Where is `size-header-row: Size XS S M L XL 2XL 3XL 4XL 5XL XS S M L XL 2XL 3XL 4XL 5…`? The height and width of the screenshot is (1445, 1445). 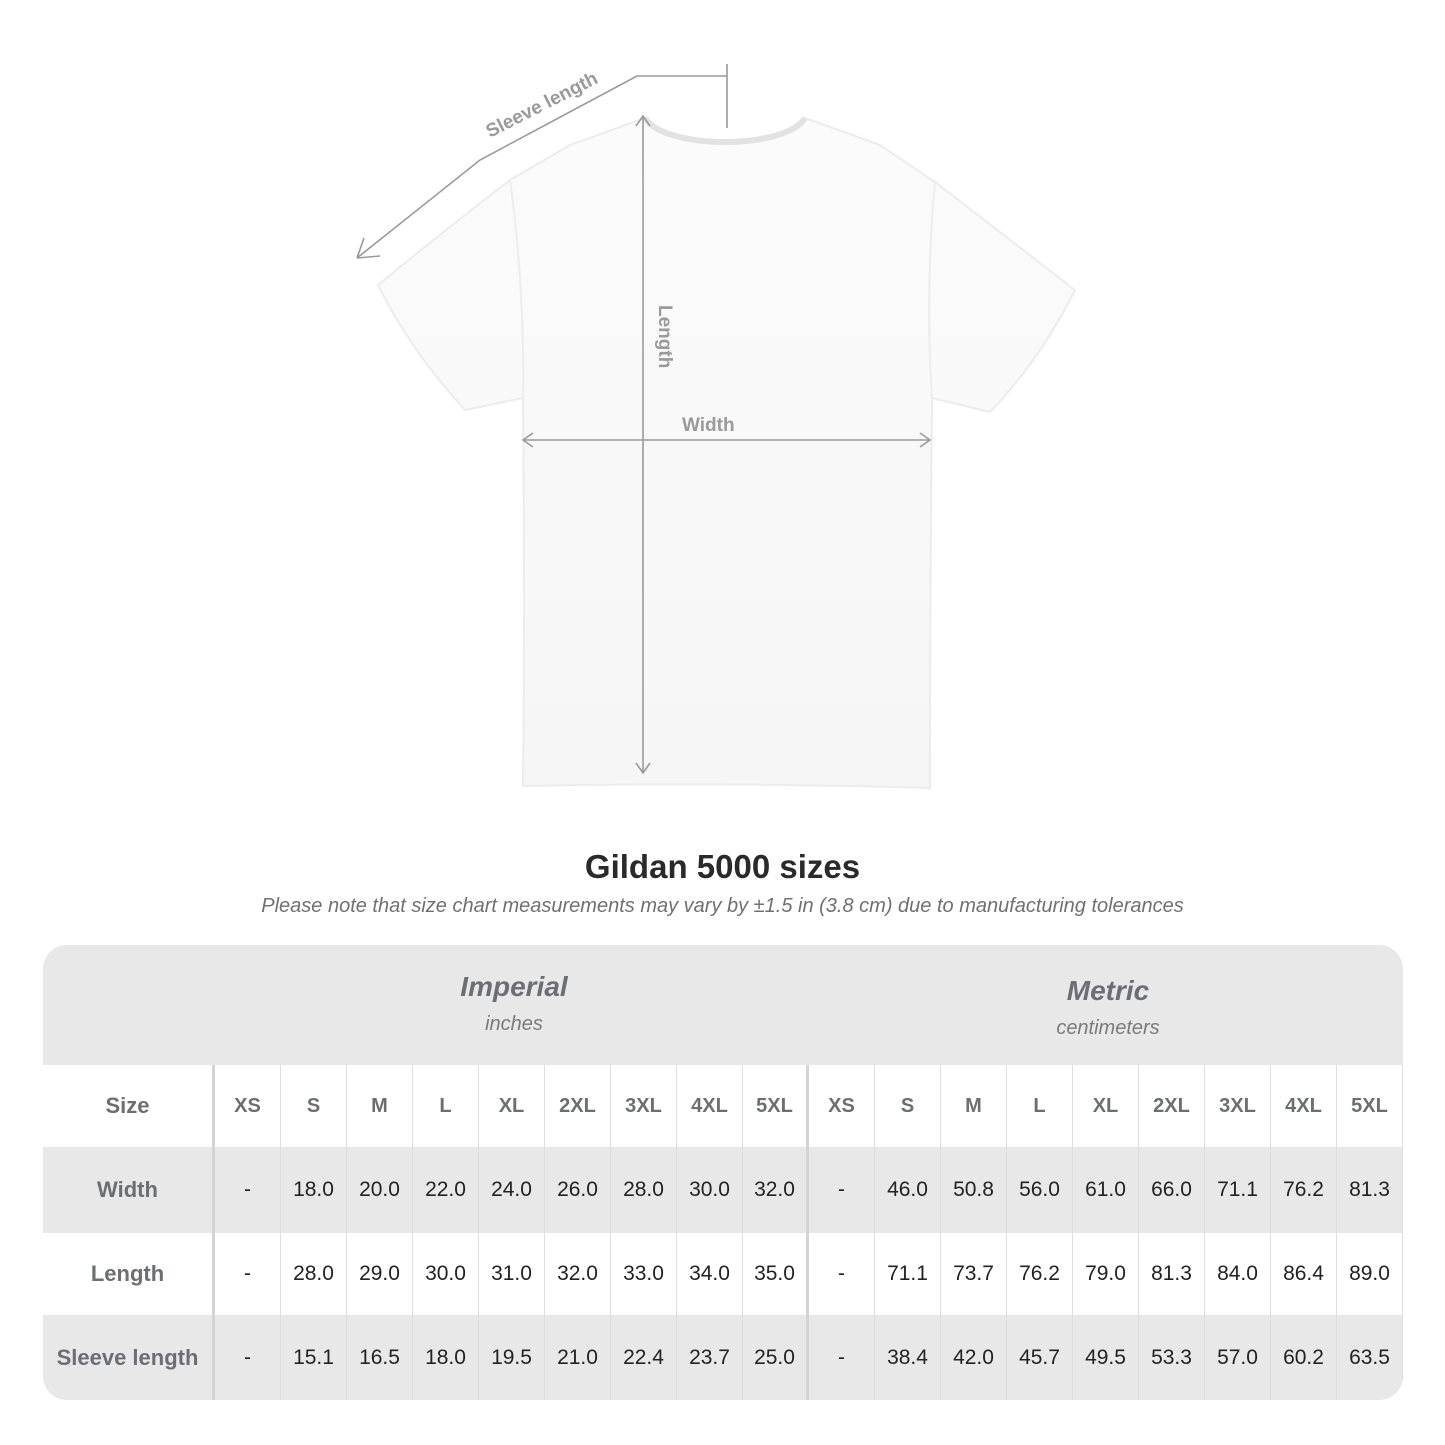 size-header-row: Size XS S M L XL 2XL 3XL 4XL 5XL XS S M L XL 2XL 3XL 4XL 5… is located at coordinates (723, 1106).